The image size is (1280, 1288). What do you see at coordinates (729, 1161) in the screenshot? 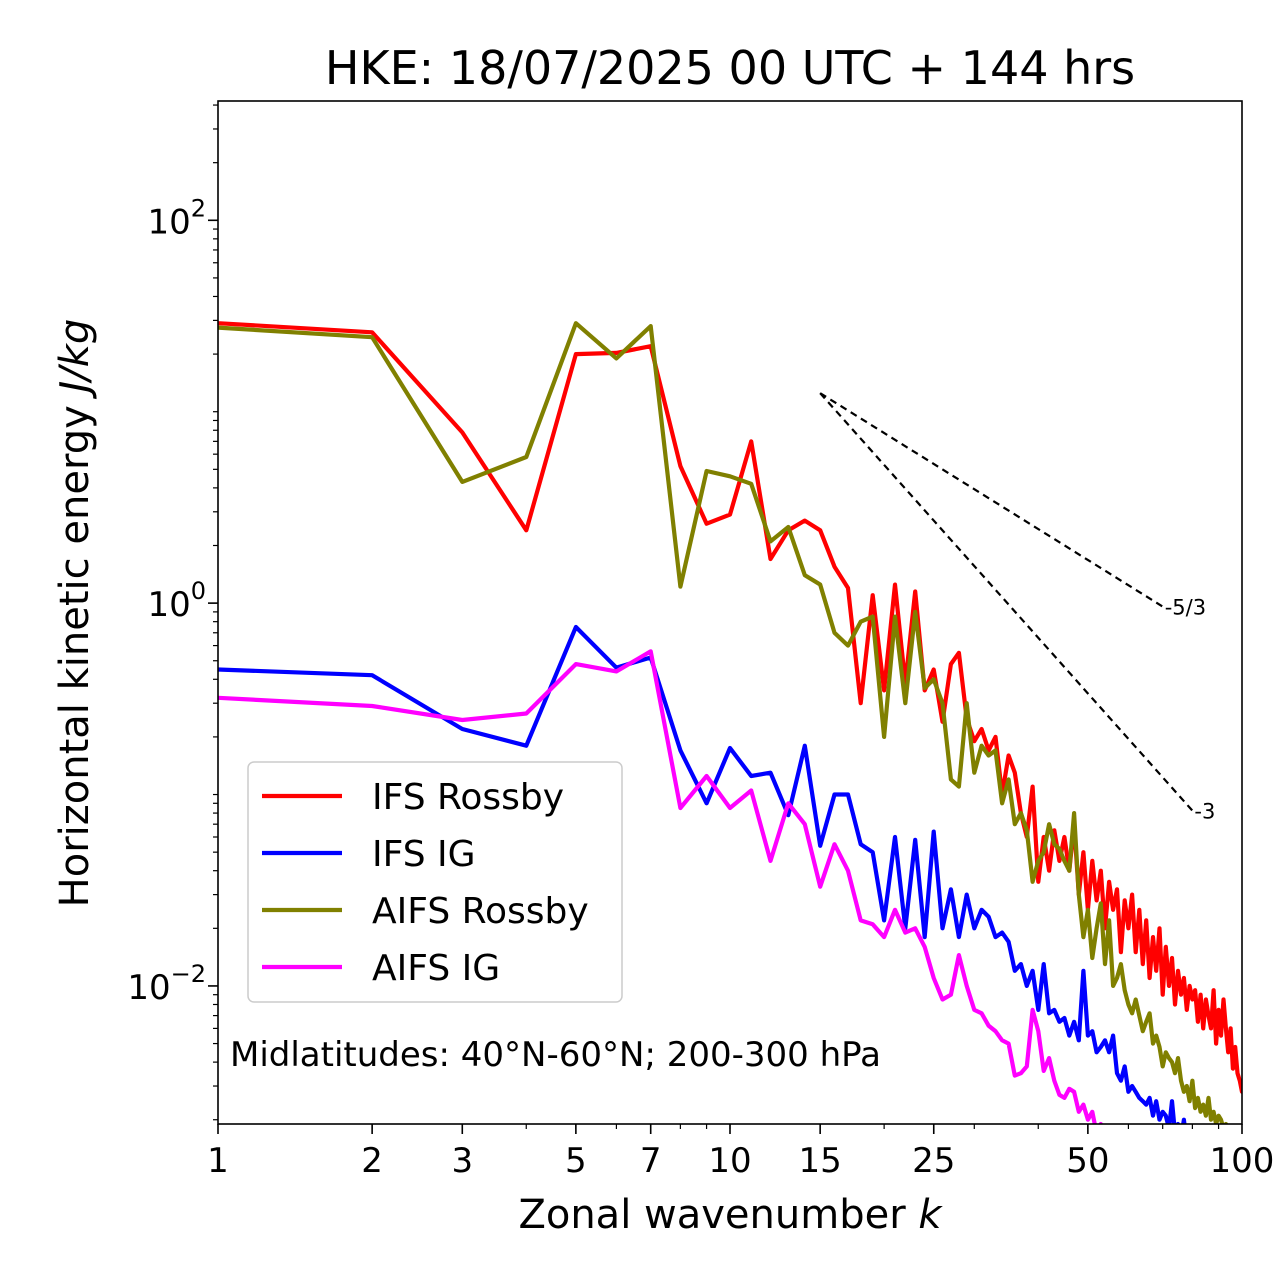
I see `x-tick-label: 10` at bounding box center [729, 1161].